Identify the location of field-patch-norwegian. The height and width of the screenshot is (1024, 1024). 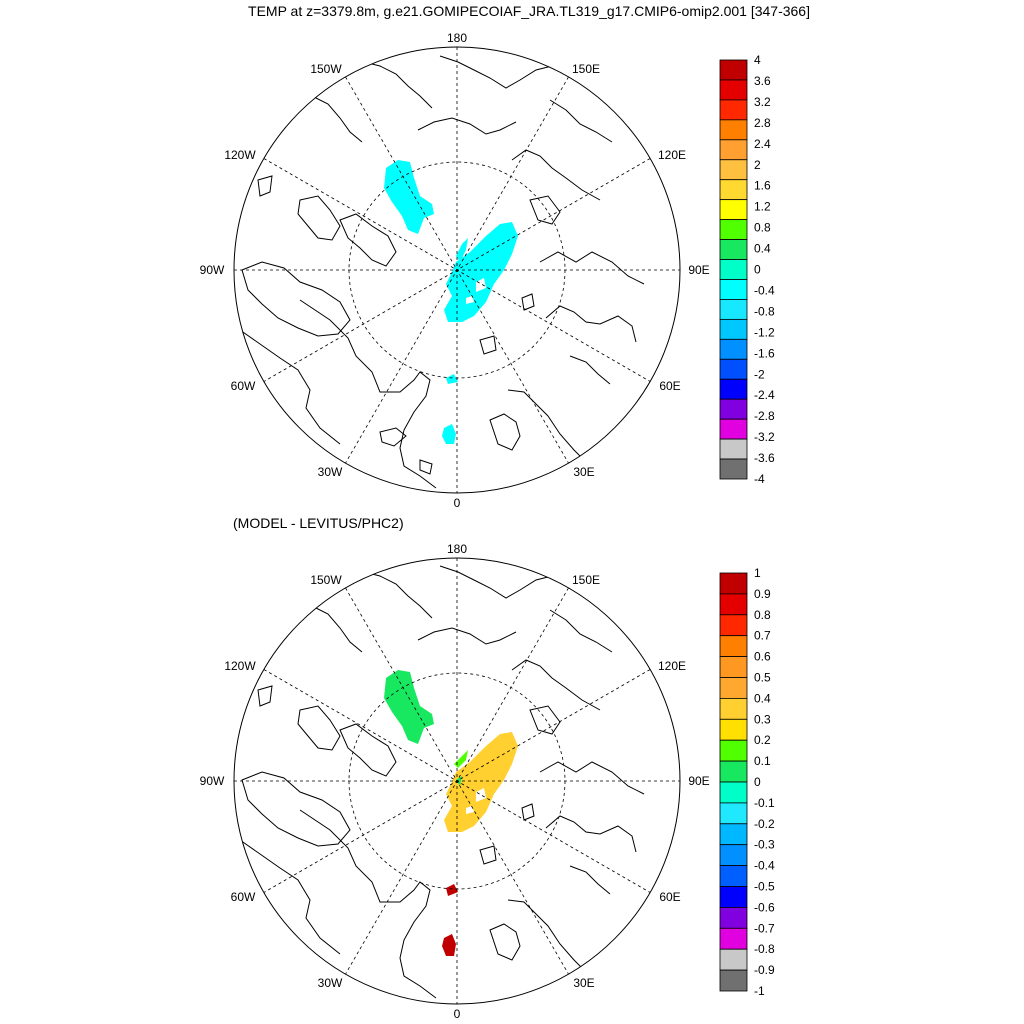
(449, 945).